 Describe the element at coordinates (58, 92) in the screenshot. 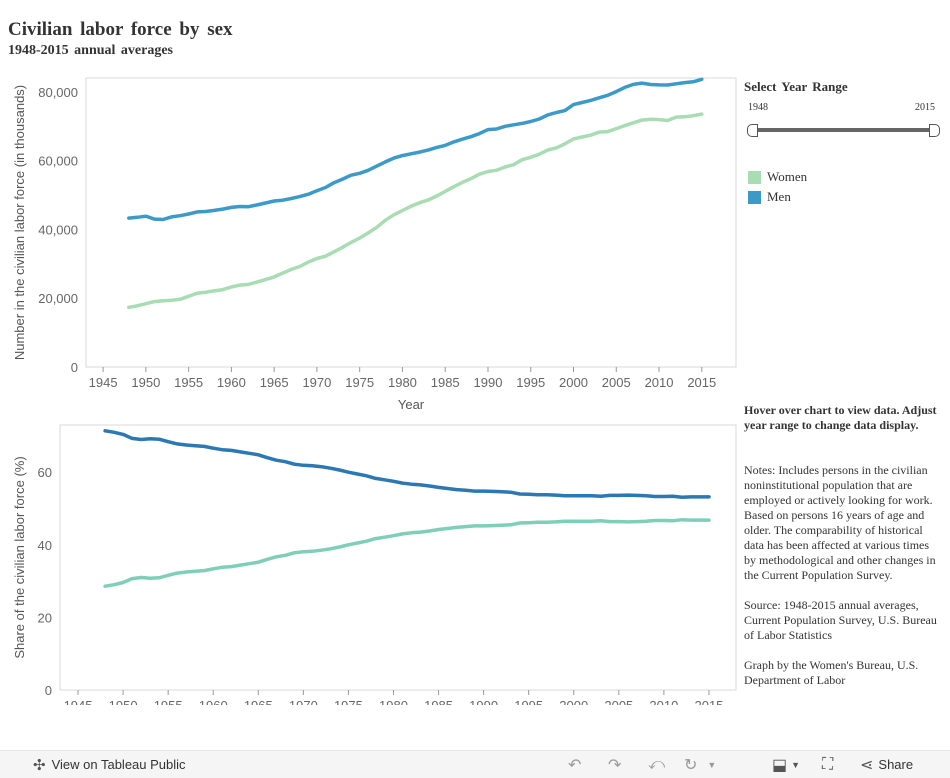

I see `count-y-tick-label: 80,000` at that location.